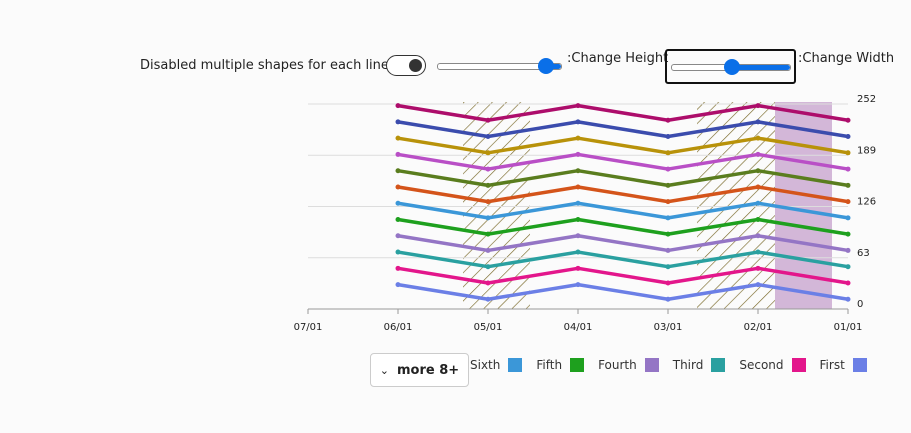 This screenshot has width=911, height=433. I want to click on chevron: ⌄, so click(384, 370).